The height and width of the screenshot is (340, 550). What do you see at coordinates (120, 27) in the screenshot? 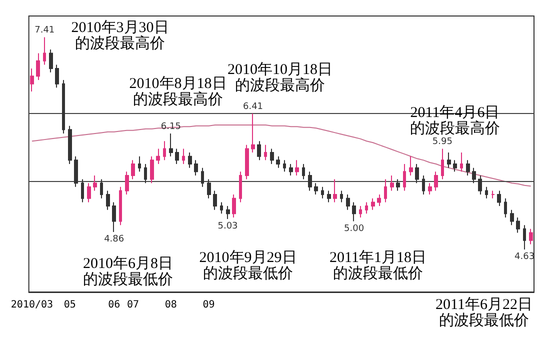
I see `text: 2010年3月30日` at bounding box center [120, 27].